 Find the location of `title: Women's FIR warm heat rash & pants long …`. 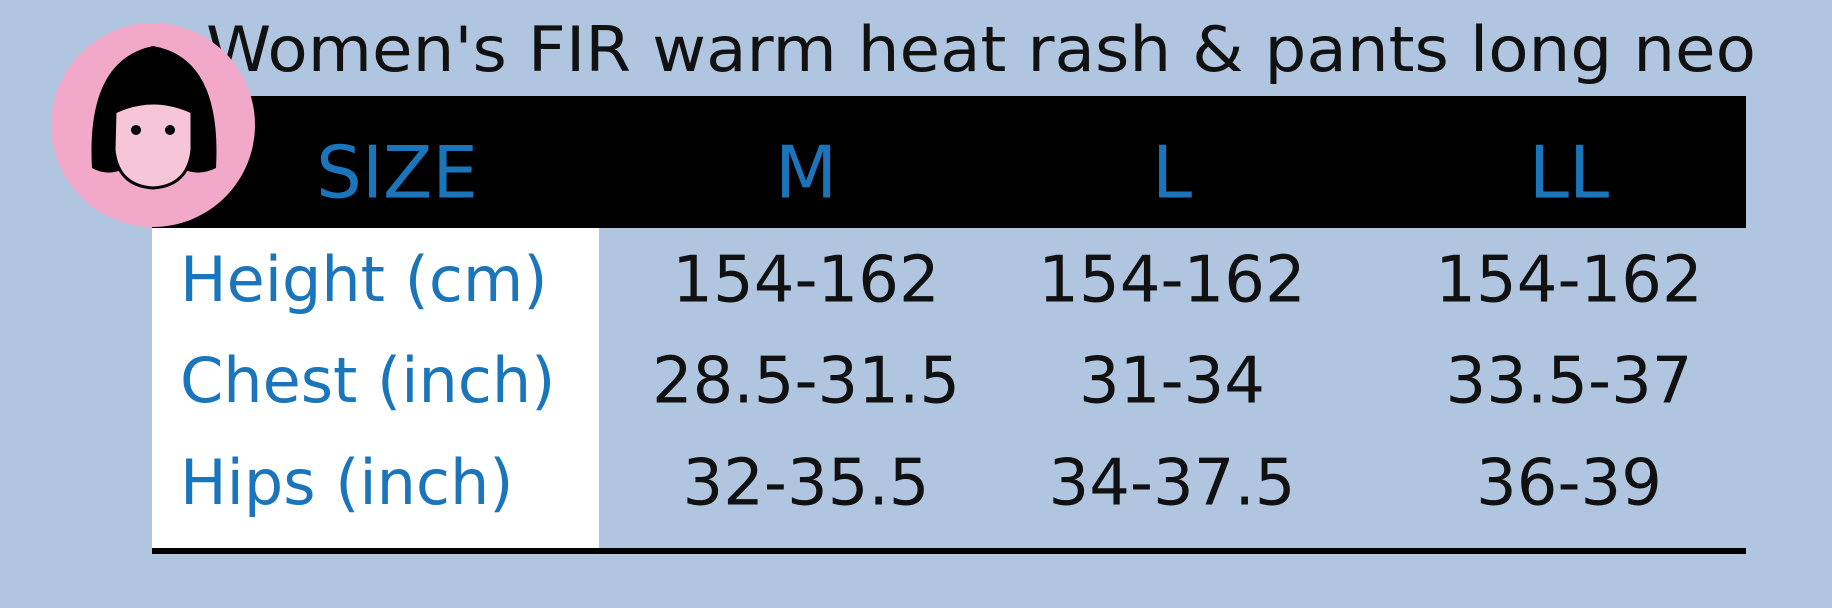

title: Women's FIR warm heat rash & pants long … is located at coordinates (981, 49).